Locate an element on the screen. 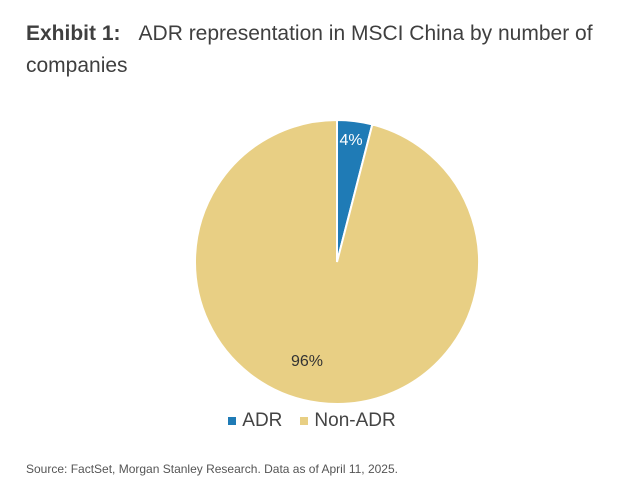 Image resolution: width=624 pixels, height=488 pixels. legend-swatch-non-adr is located at coordinates (304, 421).